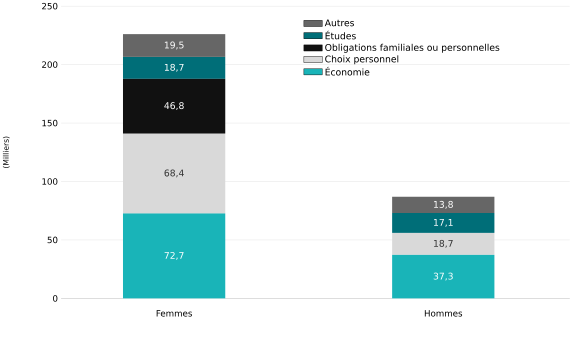 The image size is (570, 356). Describe the element at coordinates (50, 123) in the screenshot. I see `y-tick-label: 150` at that location.